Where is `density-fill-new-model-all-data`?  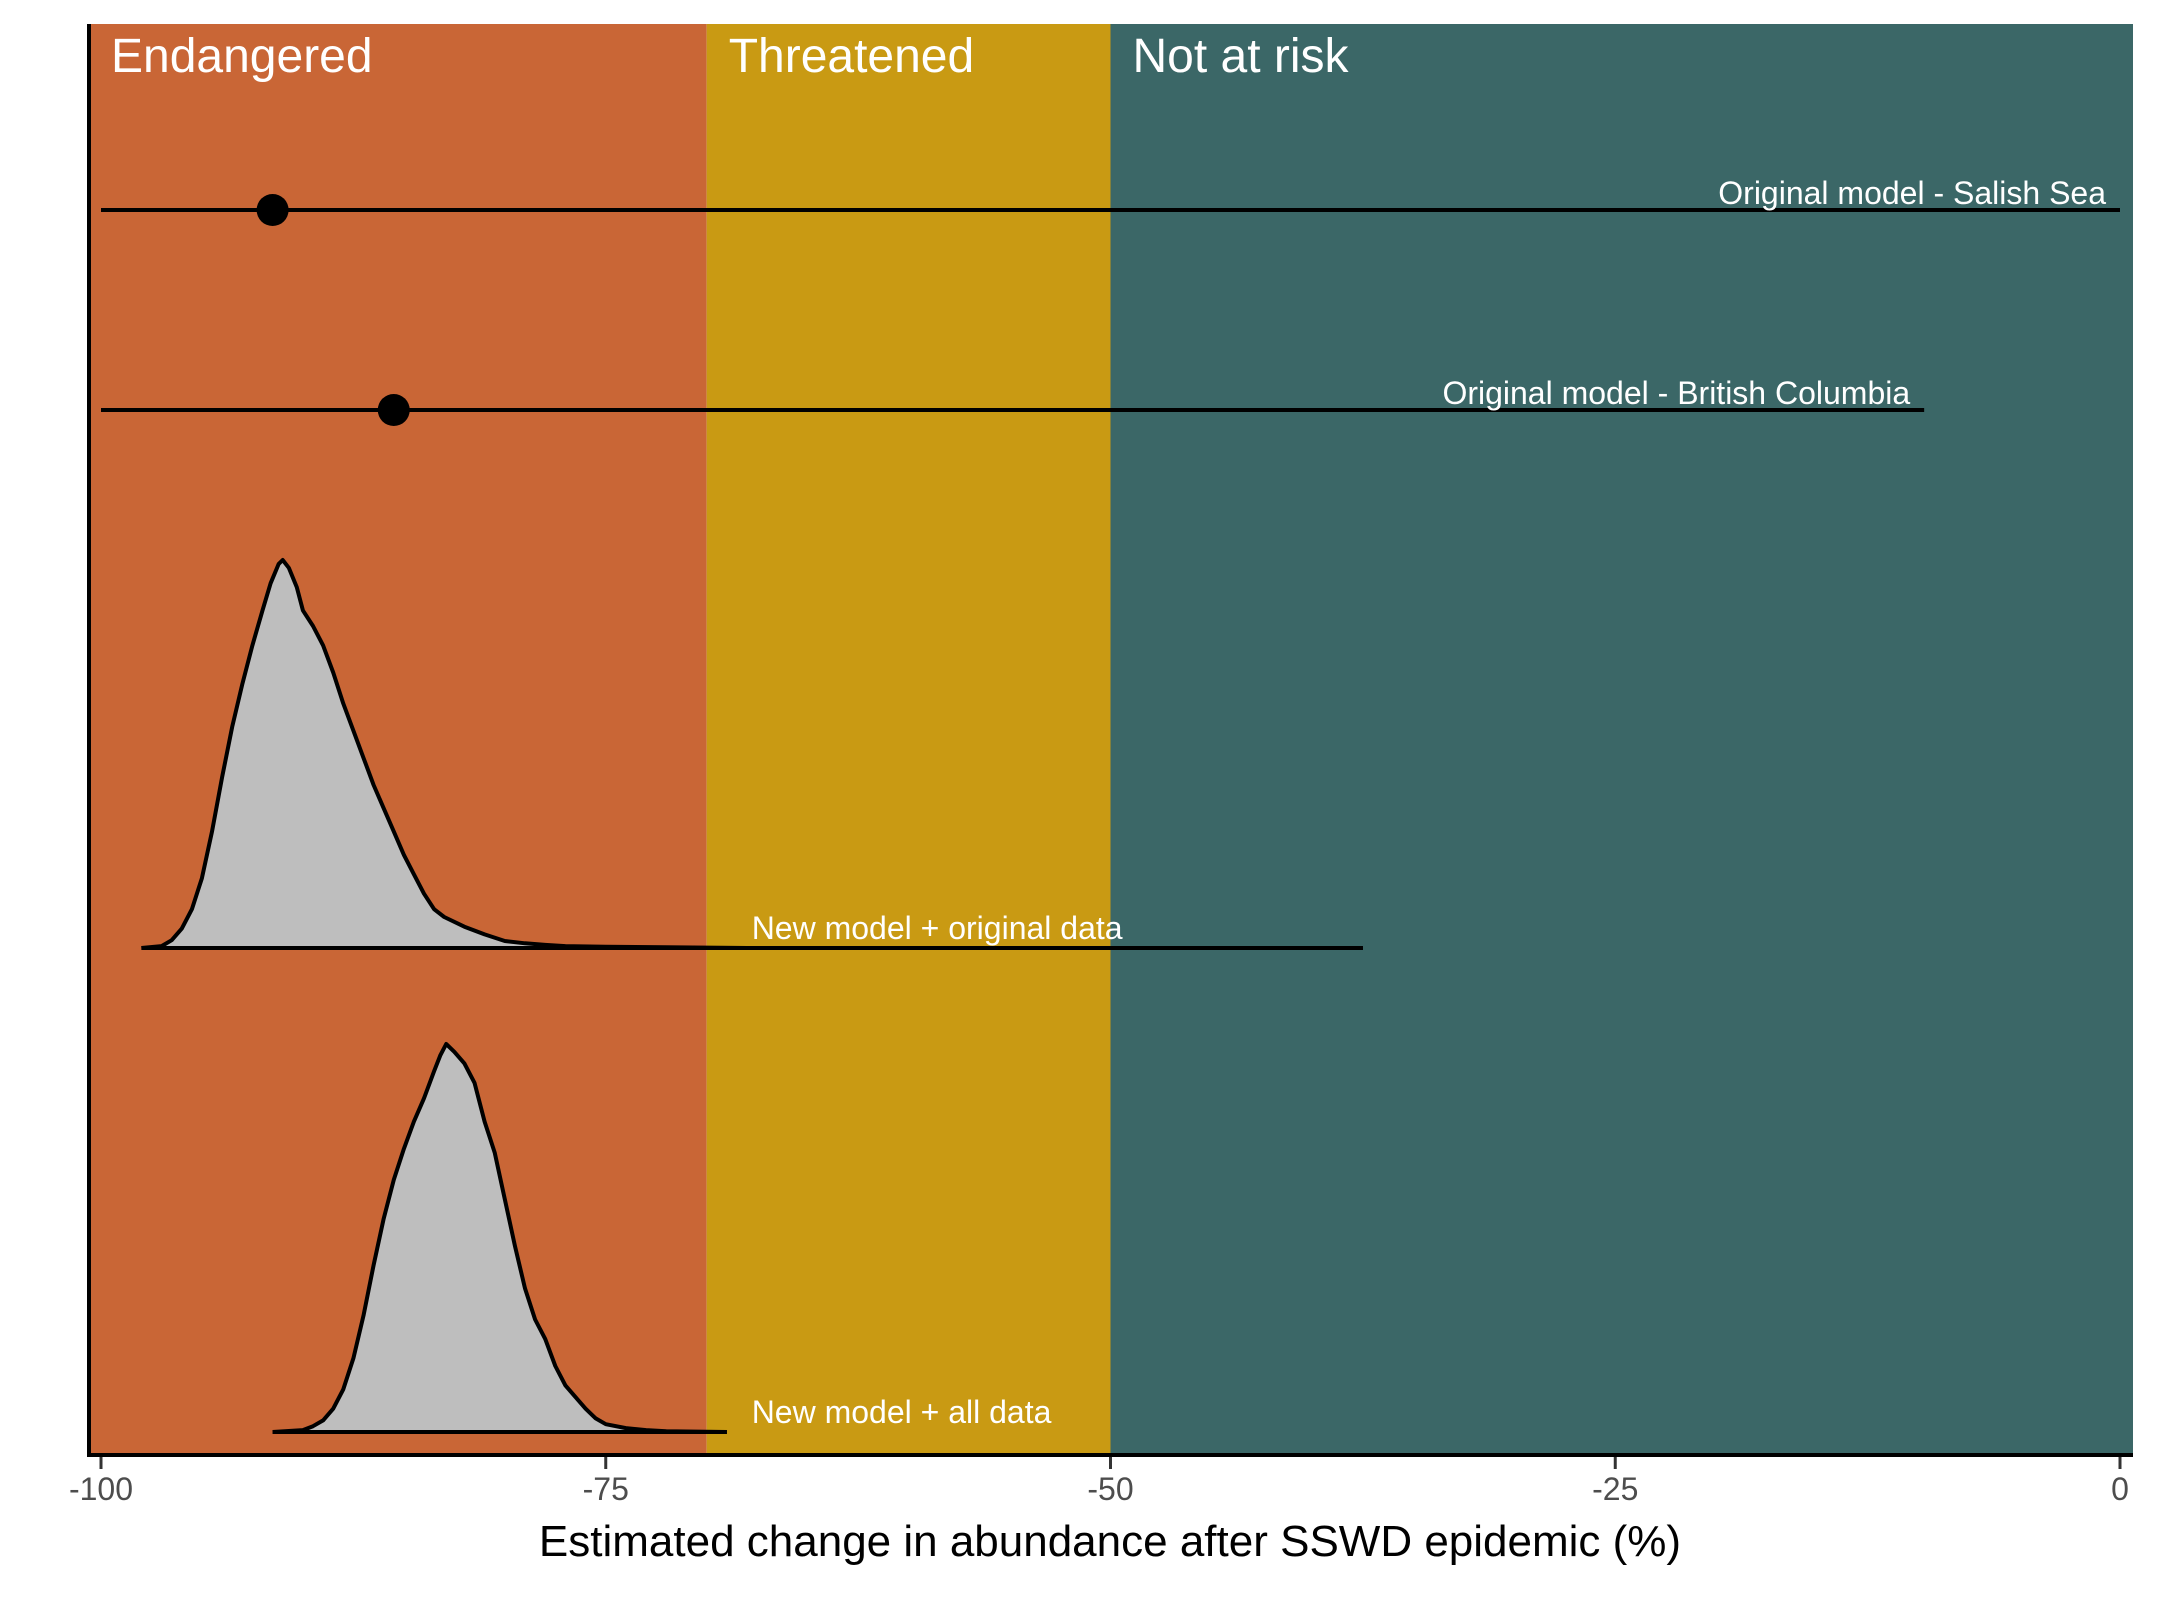 density-fill-new-model-all-data is located at coordinates (499, 1238).